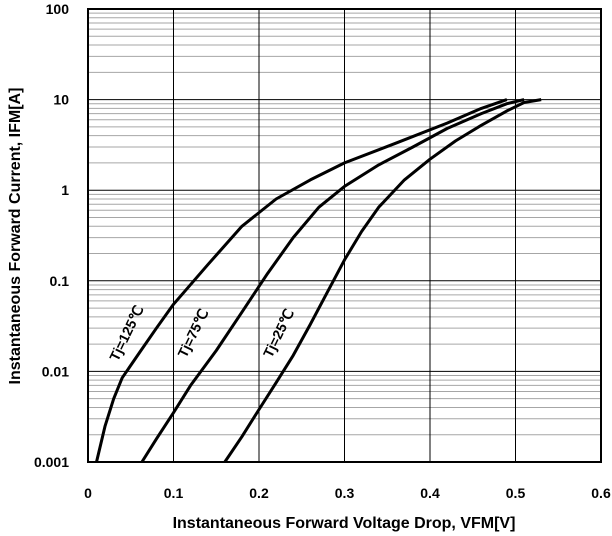  I want to click on y-tick-label: 1, so click(65, 190).